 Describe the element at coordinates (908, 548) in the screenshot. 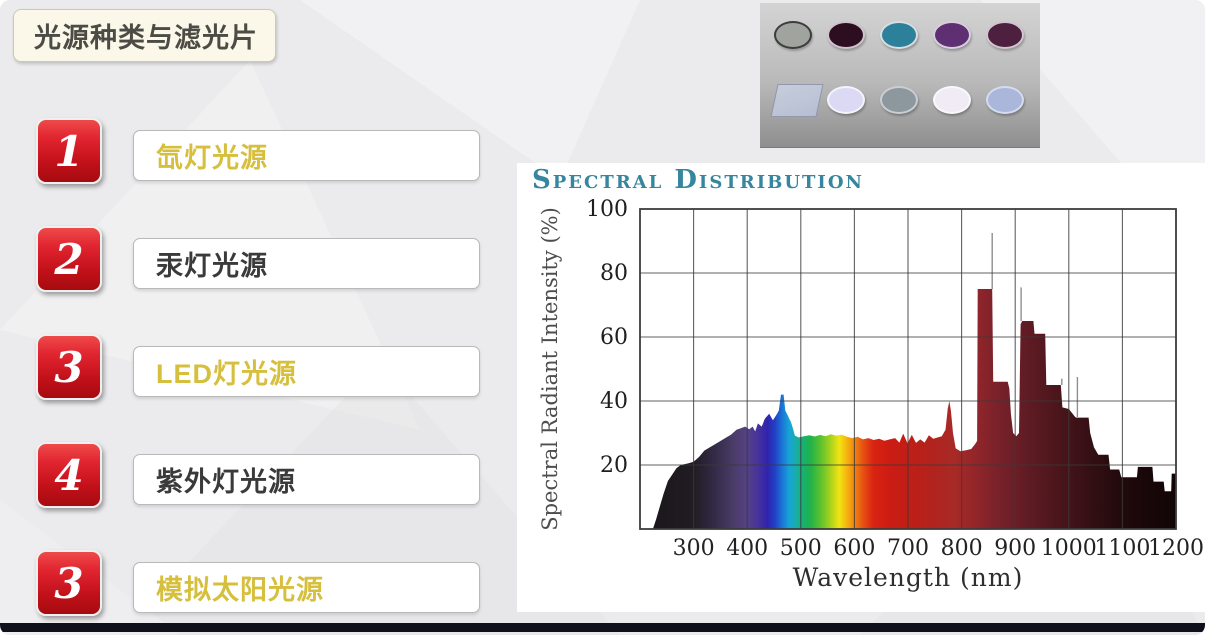

I see `svg-text: 700` at that location.